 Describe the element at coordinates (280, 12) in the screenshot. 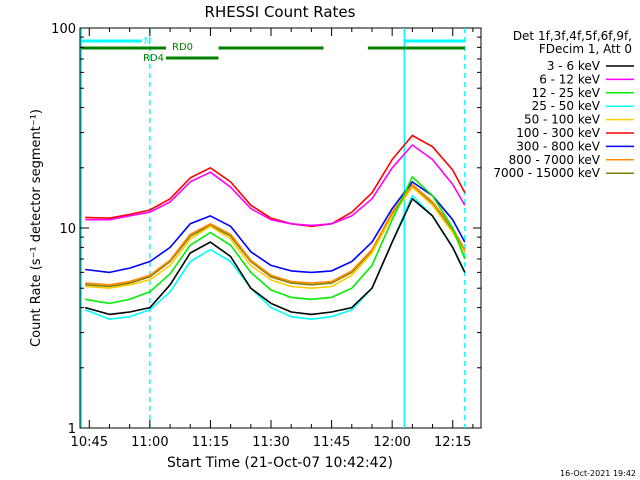

I see `chart-title: RHESSI Count Rates` at that location.